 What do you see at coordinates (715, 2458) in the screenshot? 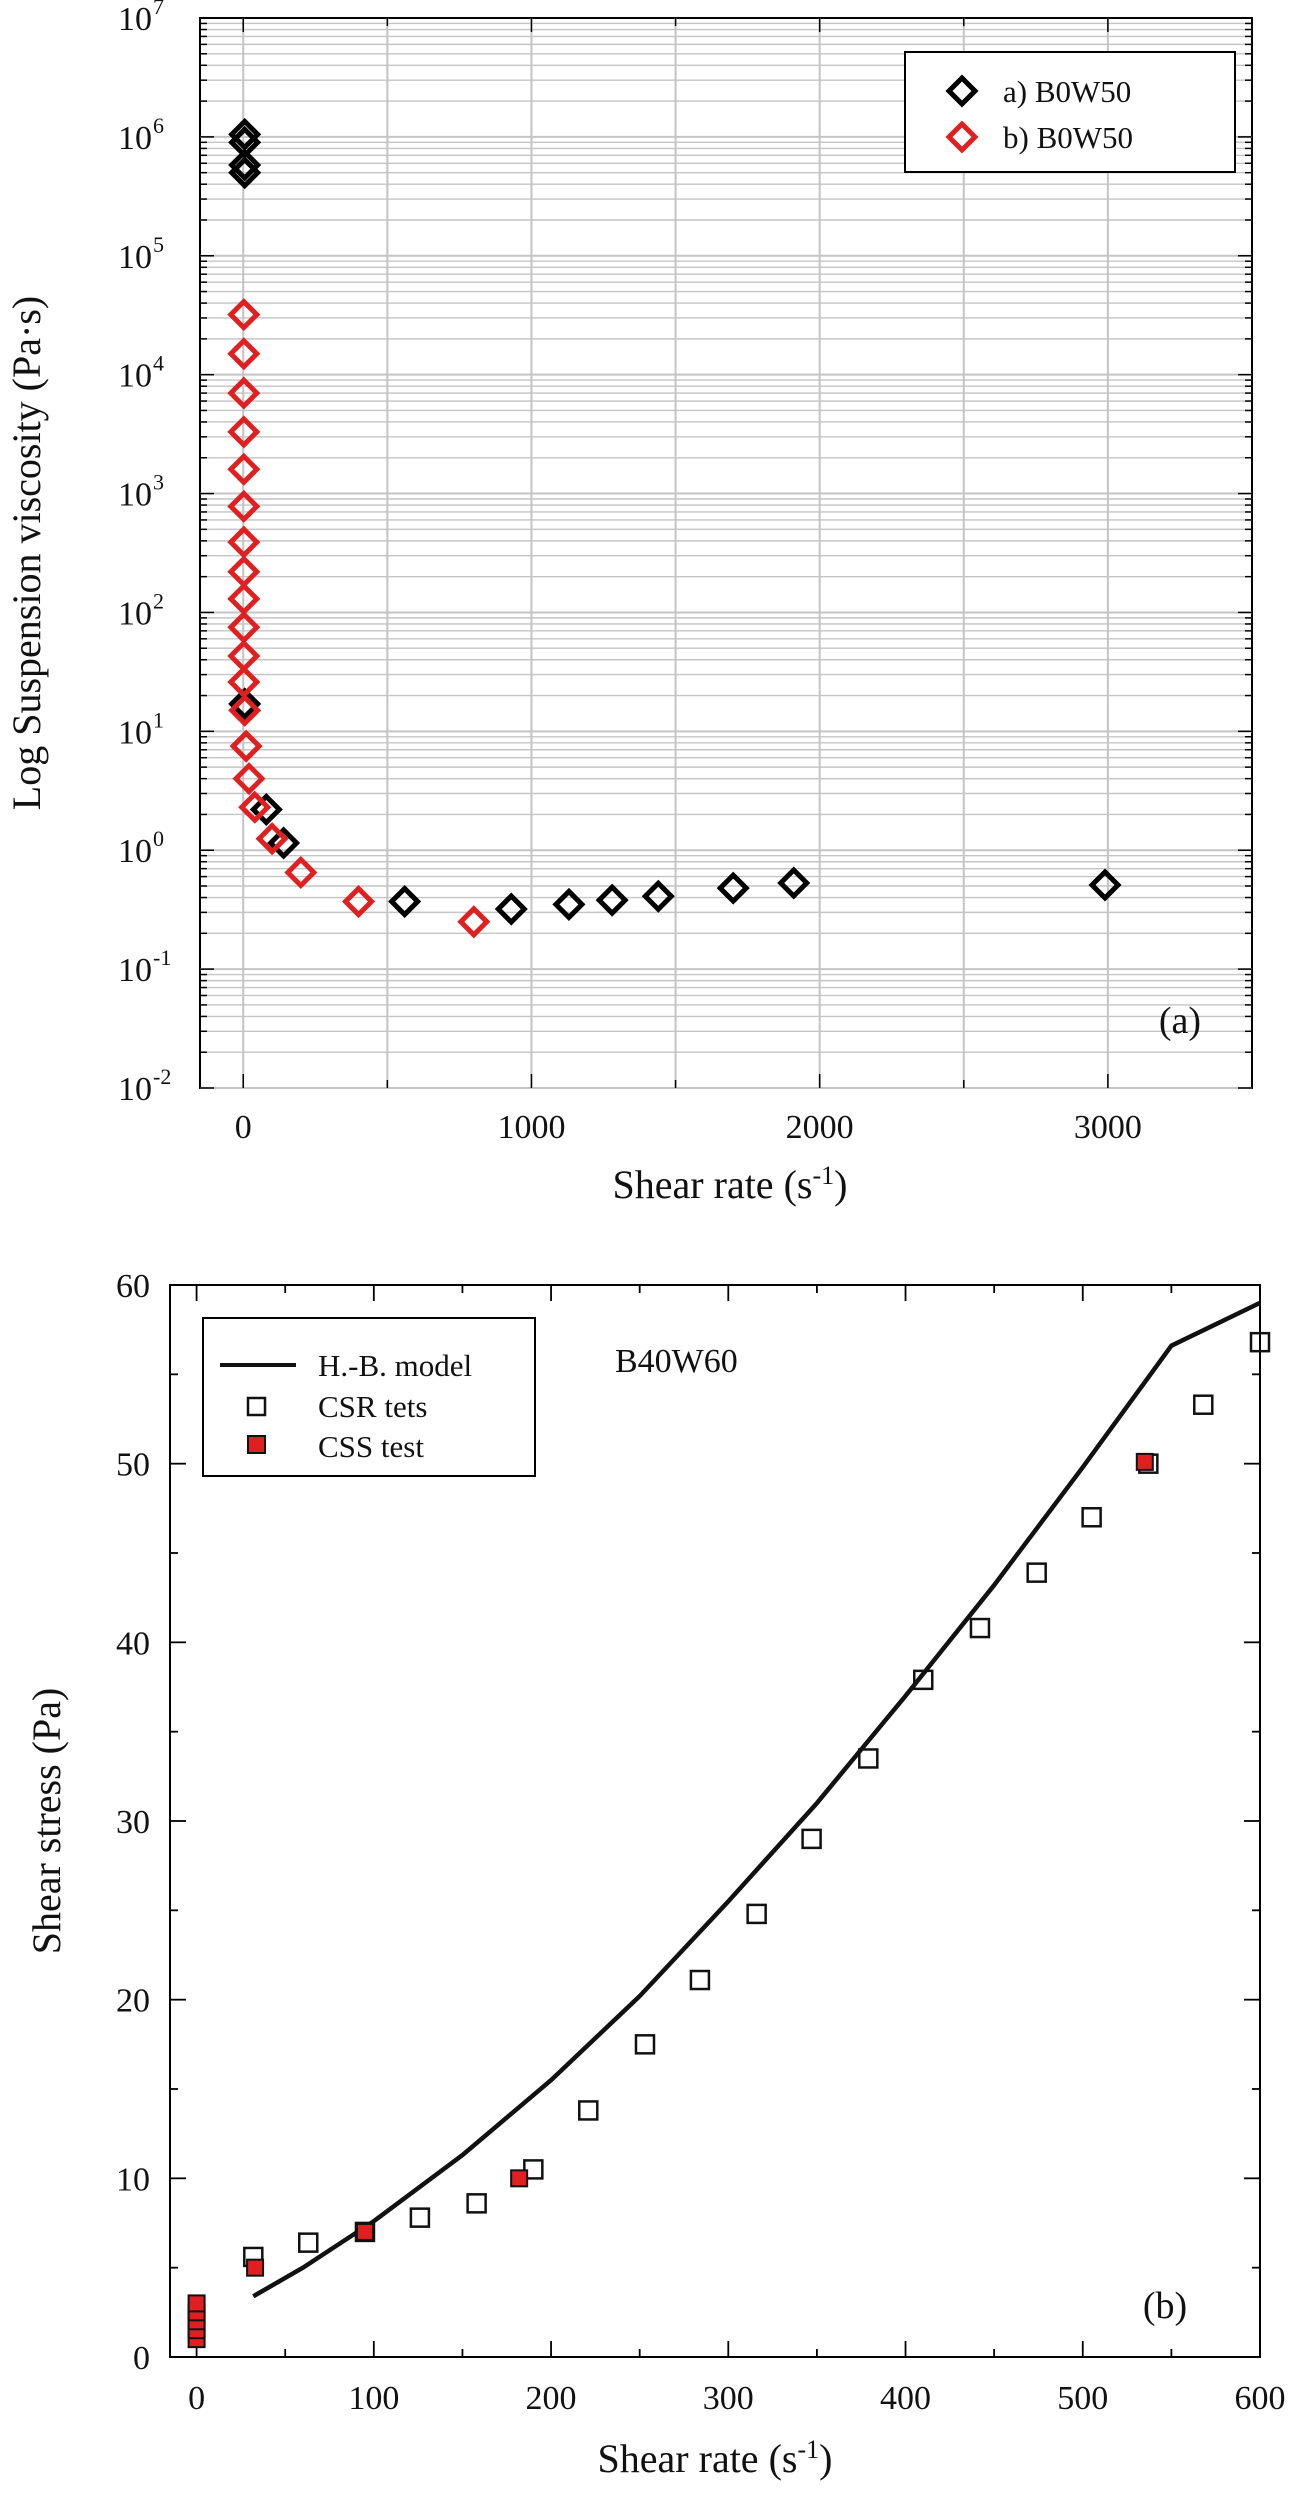
I see `x-axis-label-b: Shear rate (s-1)` at bounding box center [715, 2458].